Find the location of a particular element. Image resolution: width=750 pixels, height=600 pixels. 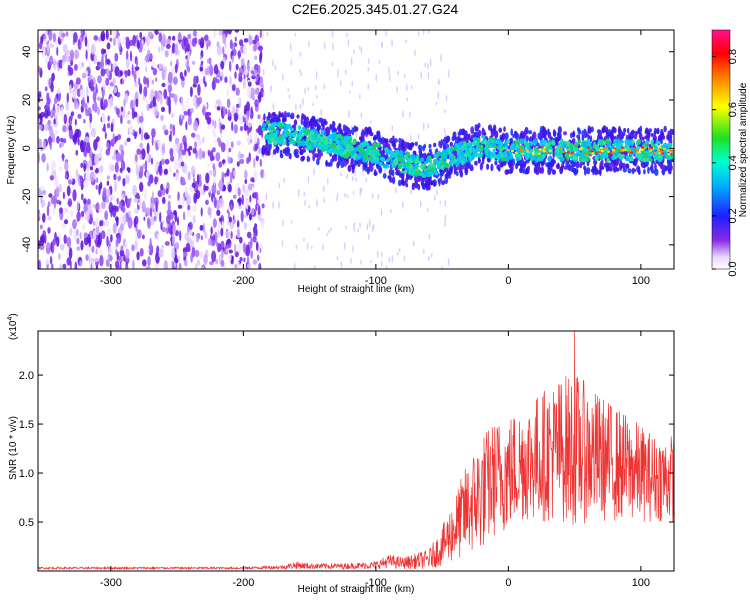

y-tick-label: -20 is located at coordinates (27, 197).